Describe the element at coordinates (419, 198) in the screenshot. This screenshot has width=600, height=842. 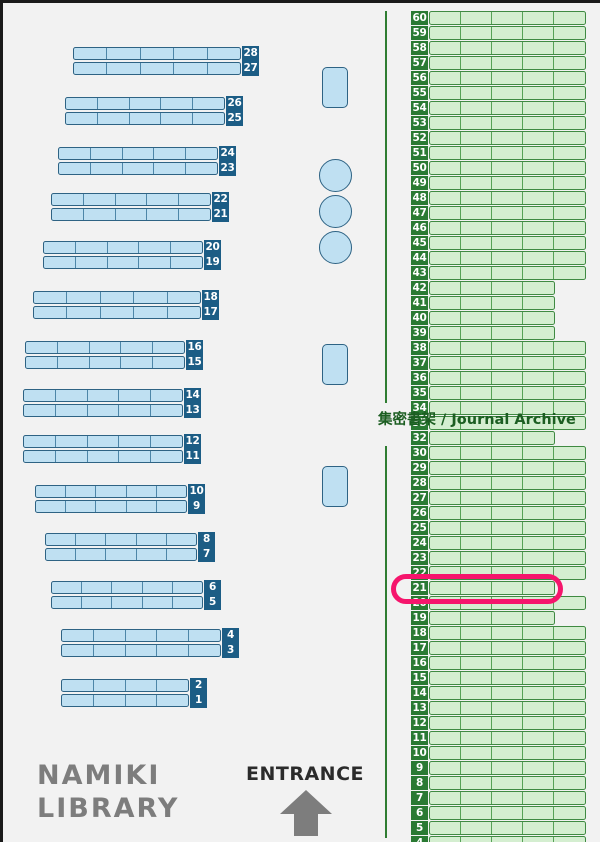
I see `archive-number-badge-48: 48` at that location.